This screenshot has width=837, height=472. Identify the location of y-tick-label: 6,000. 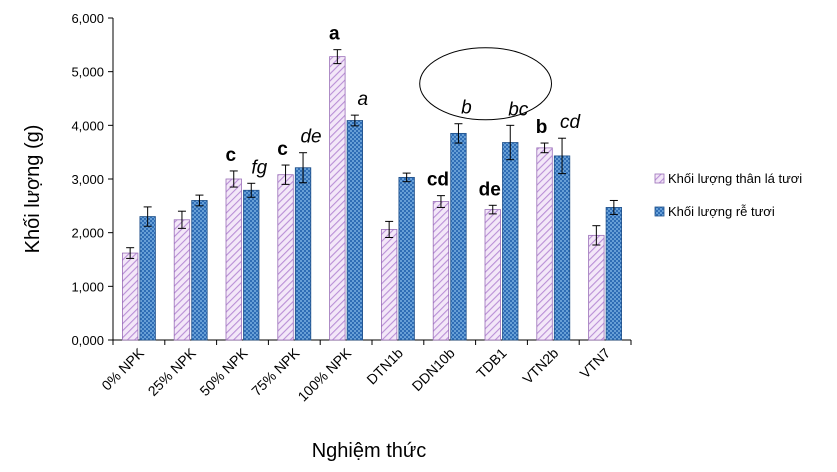
(87, 18).